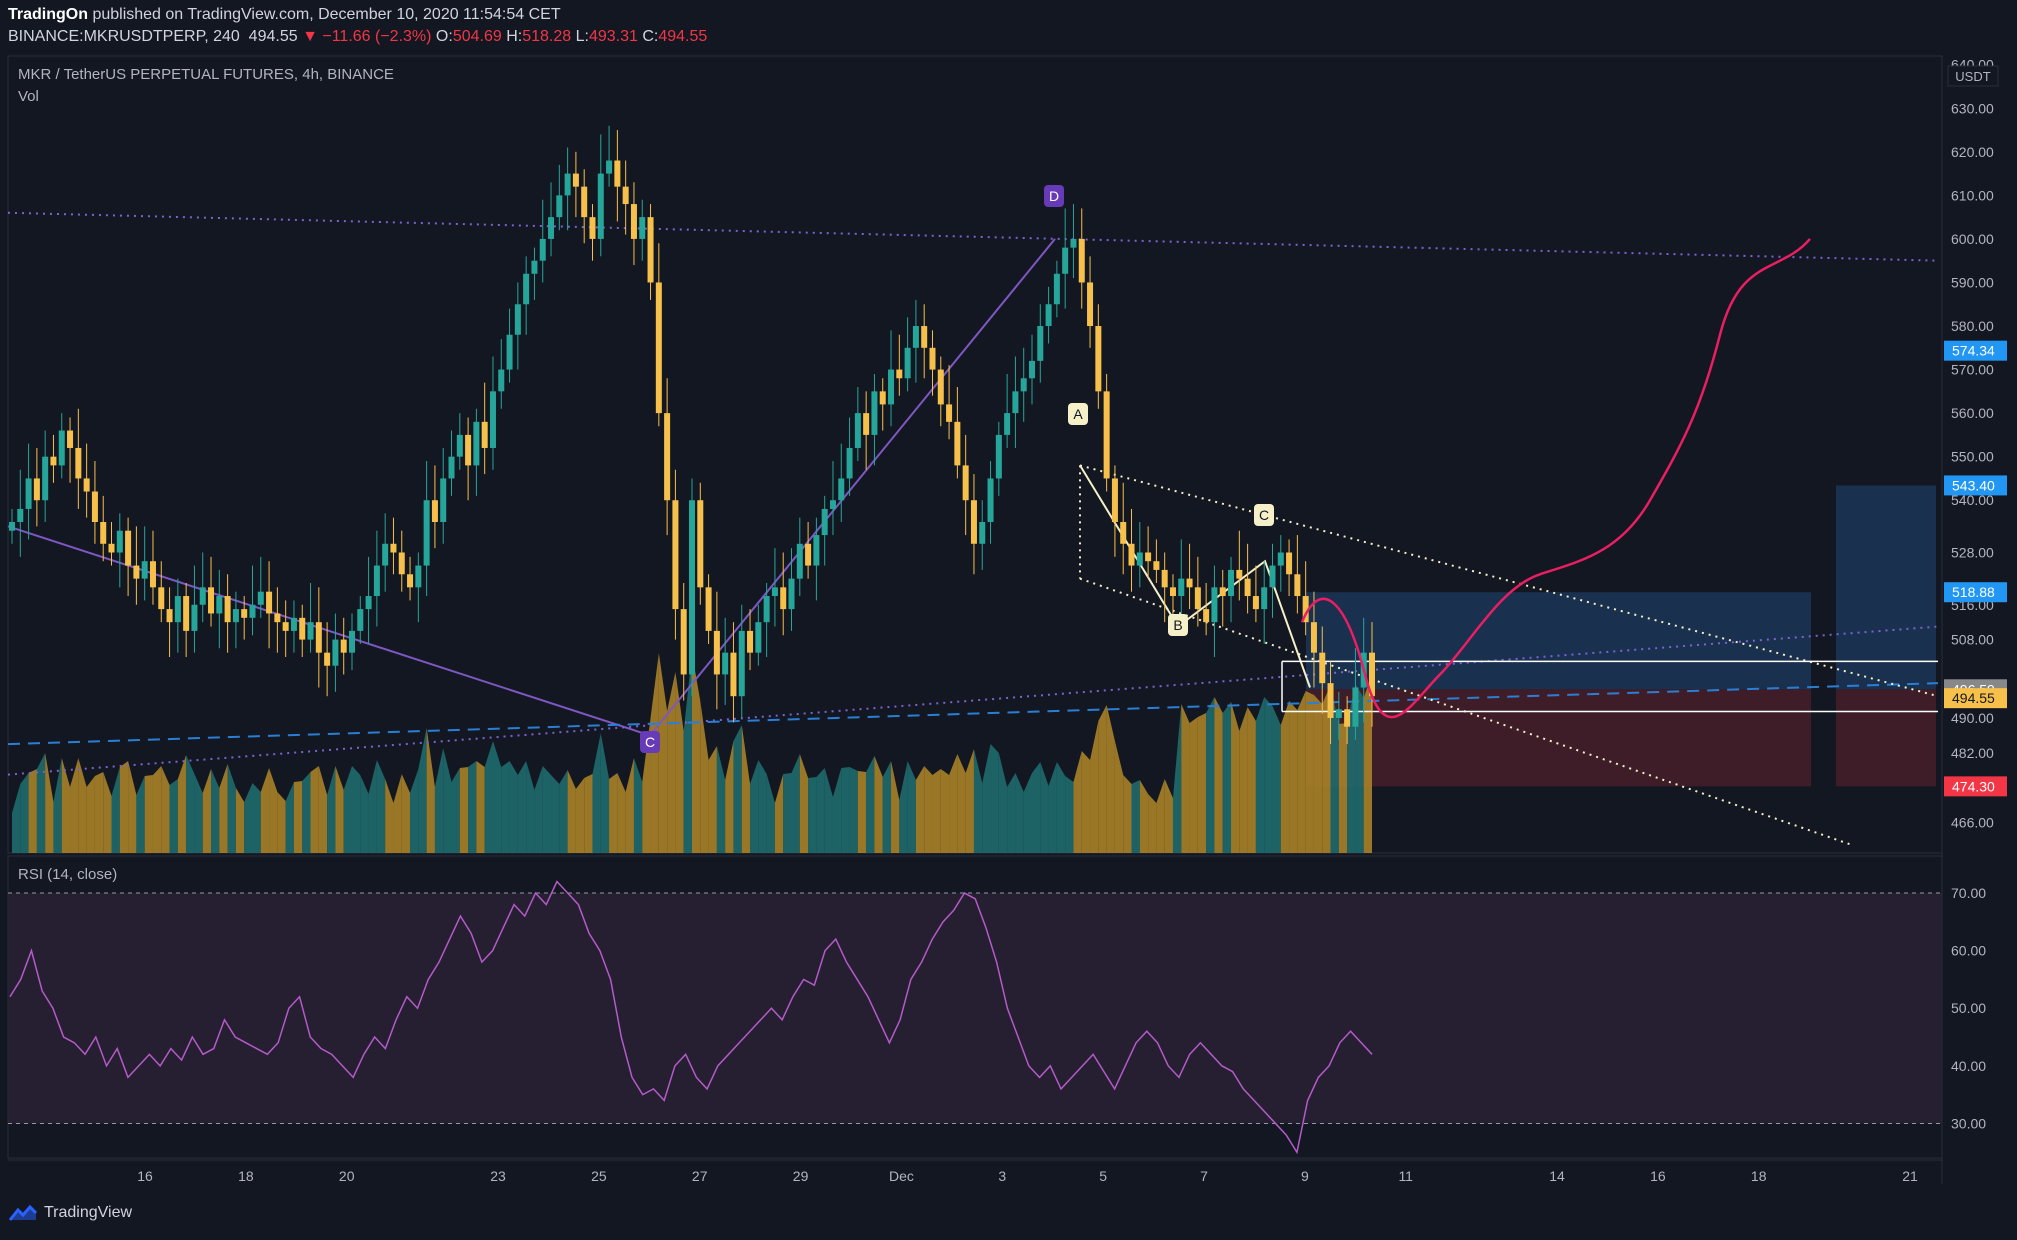  What do you see at coordinates (310, 36) in the screenshot?
I see `down-arrow-icon: ▼` at bounding box center [310, 36].